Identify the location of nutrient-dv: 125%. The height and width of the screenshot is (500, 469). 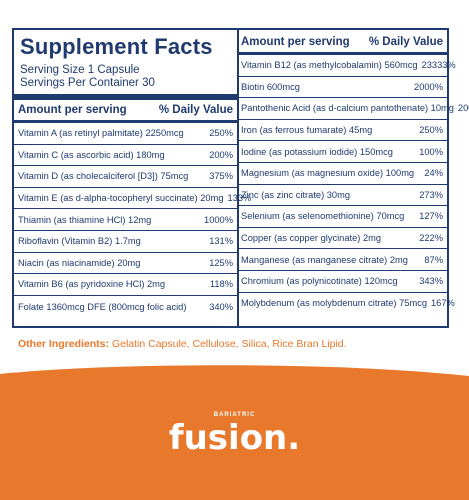
(221, 262).